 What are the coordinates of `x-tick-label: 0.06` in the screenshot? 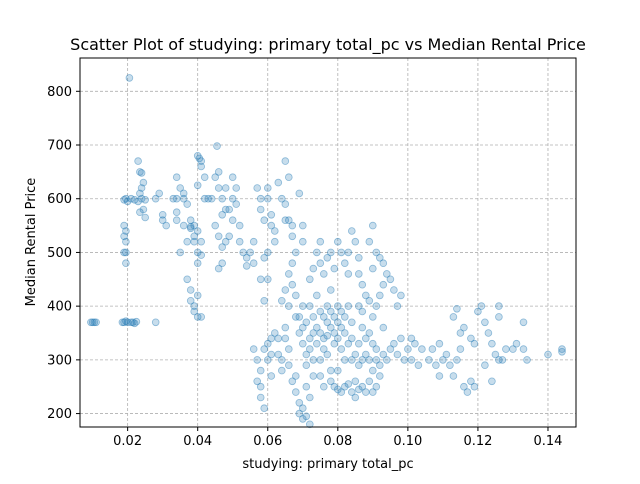 It's located at (267, 441).